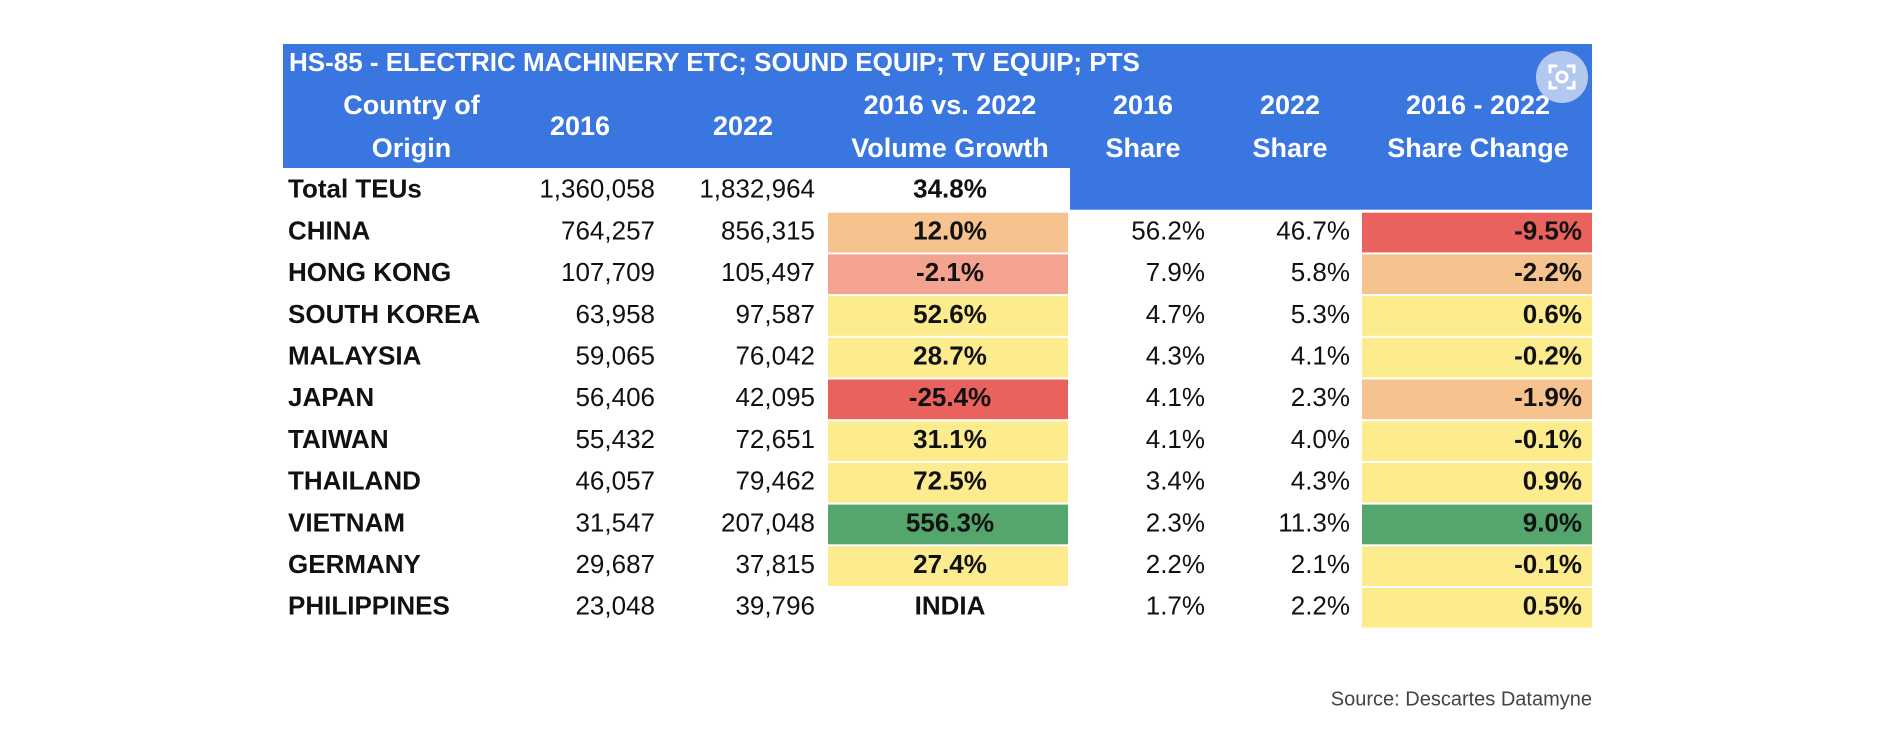  I want to click on zoom-button-bg, so click(1562, 77).